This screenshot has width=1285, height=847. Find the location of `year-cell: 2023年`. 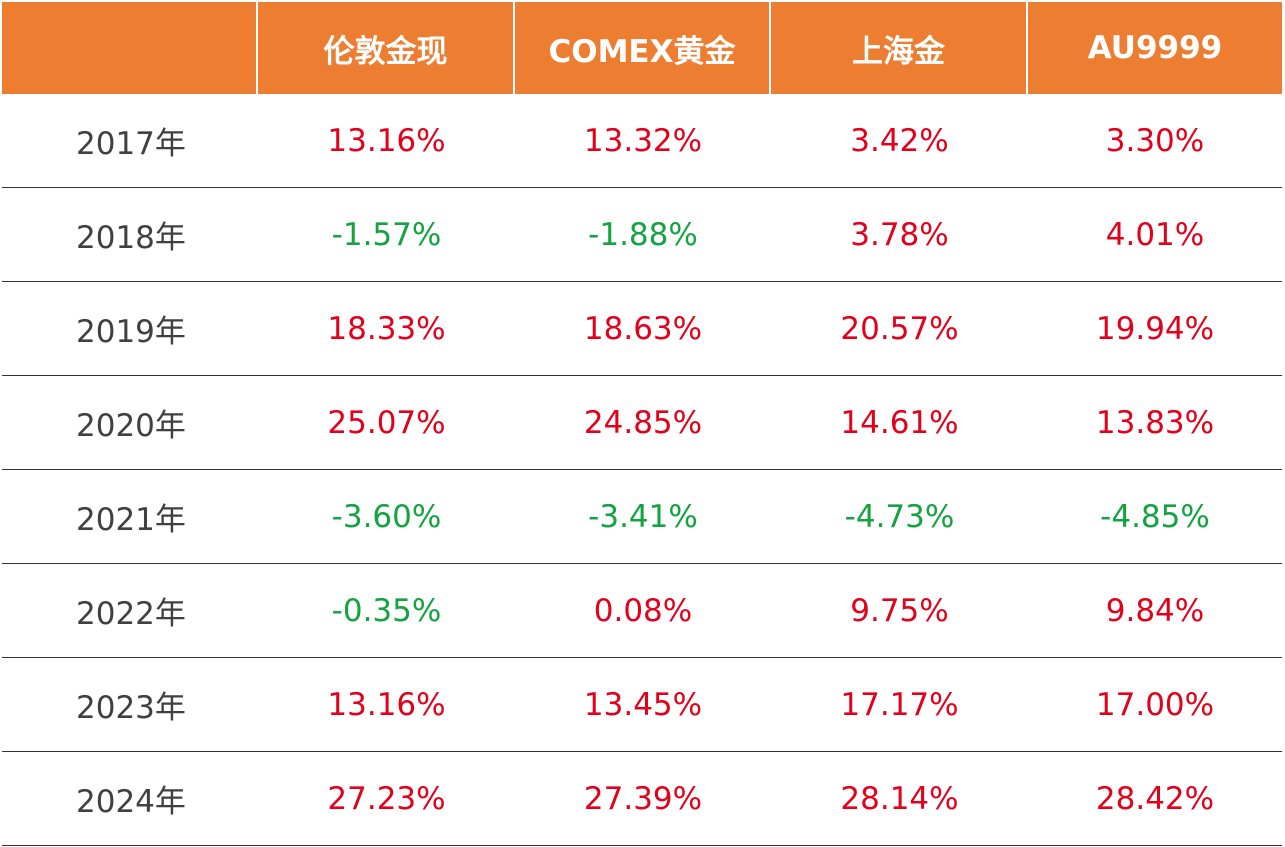

year-cell: 2023年 is located at coordinates (131, 708).